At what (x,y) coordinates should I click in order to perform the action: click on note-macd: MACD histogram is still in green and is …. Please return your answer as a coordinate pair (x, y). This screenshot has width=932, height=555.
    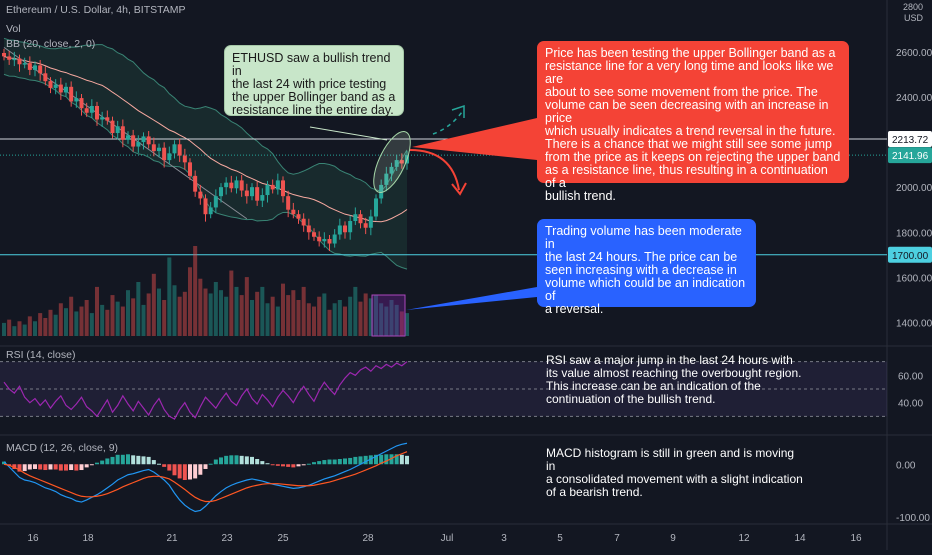
    Looking at the image, I should click on (674, 472).